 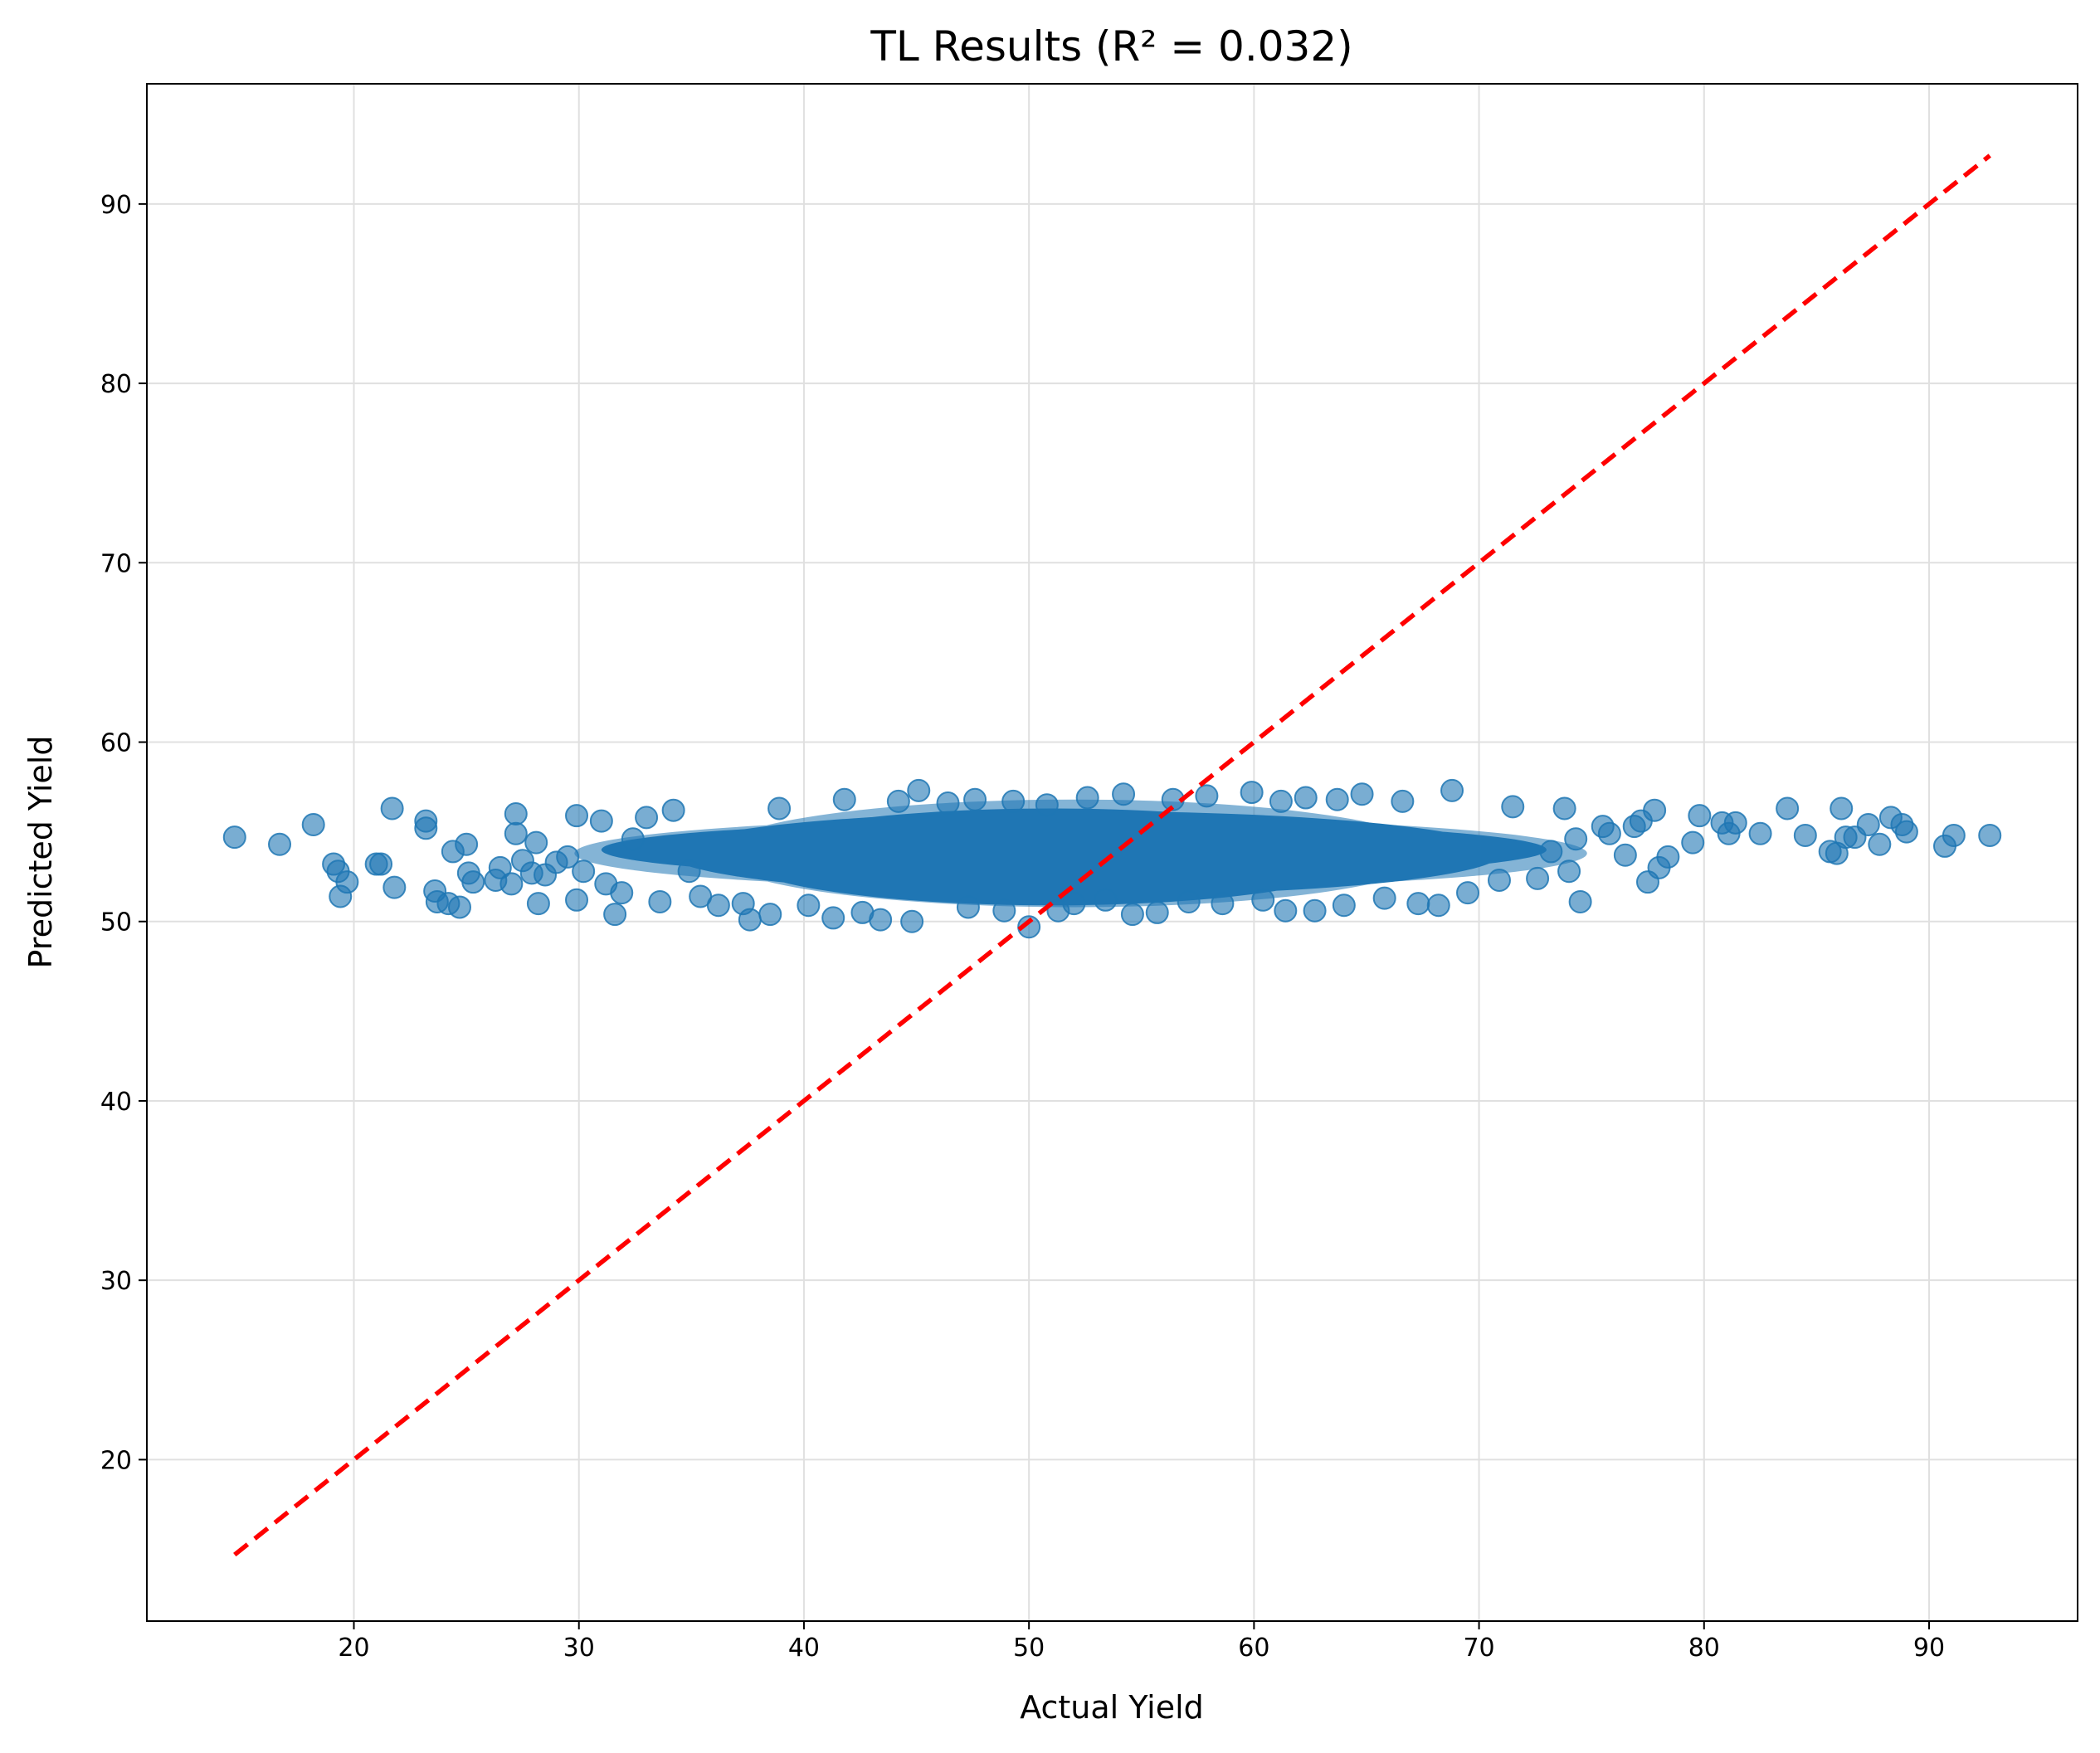 What do you see at coordinates (1141, 1642) in the screenshot?
I see `x-axis-ticks: 20 30 40 50 60 70 80 90` at bounding box center [1141, 1642].